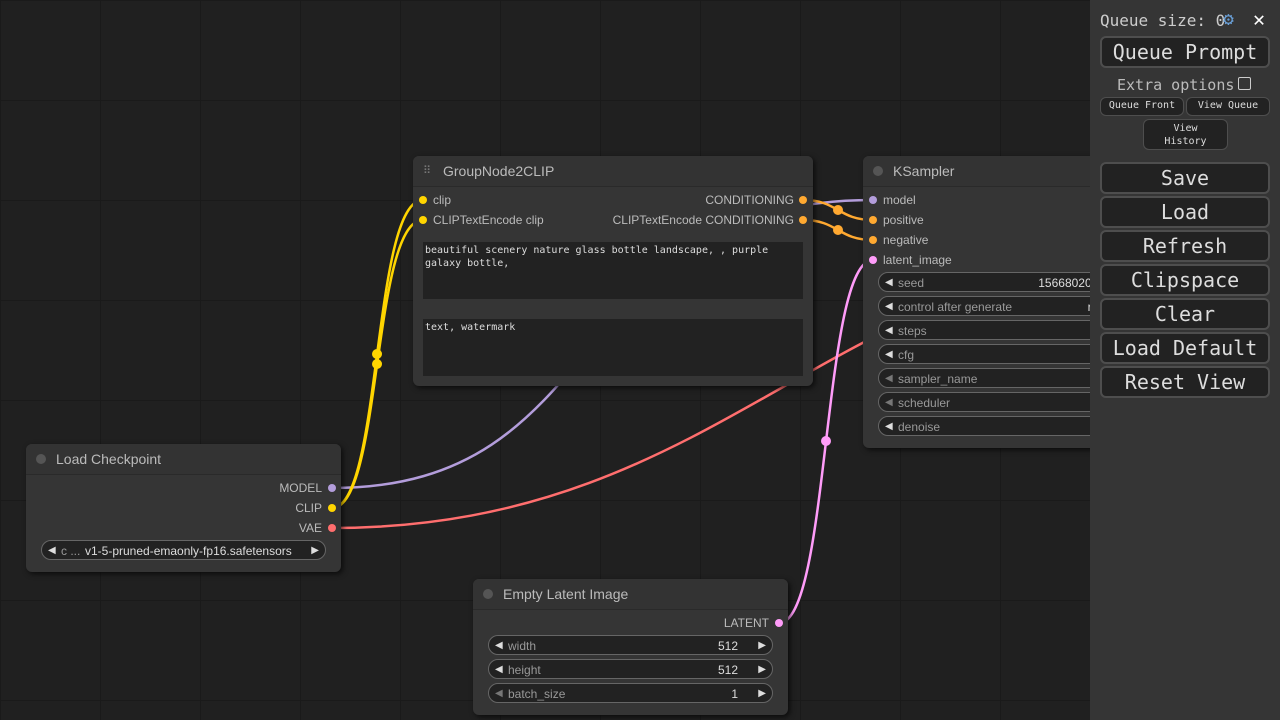  Describe the element at coordinates (109, 459) in the screenshot. I see `title-text: Load Checkpoint` at that location.